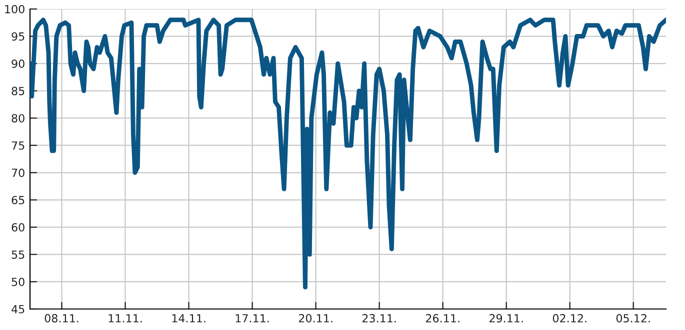  Describe the element at coordinates (18, 91) in the screenshot. I see `y-tick-label: 85` at that location.